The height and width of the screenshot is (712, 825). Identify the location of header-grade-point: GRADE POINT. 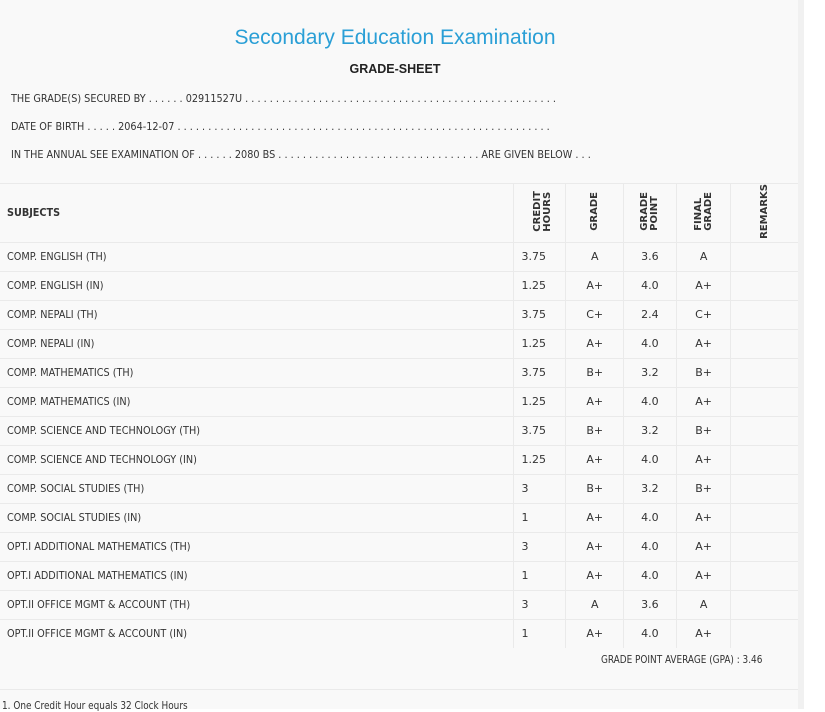
(650, 213).